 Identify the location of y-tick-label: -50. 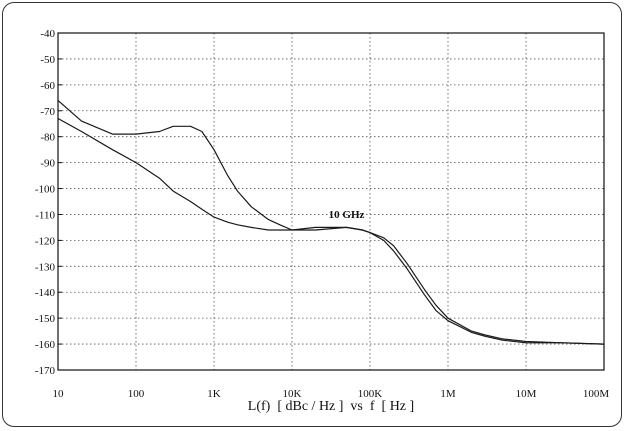
(47, 60).